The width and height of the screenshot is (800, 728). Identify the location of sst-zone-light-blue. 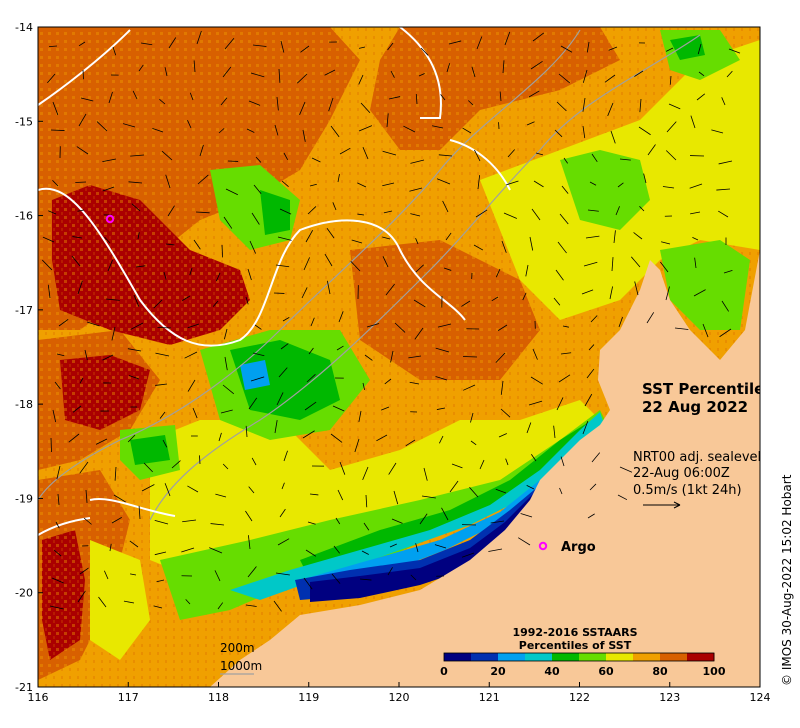
(422, 537).